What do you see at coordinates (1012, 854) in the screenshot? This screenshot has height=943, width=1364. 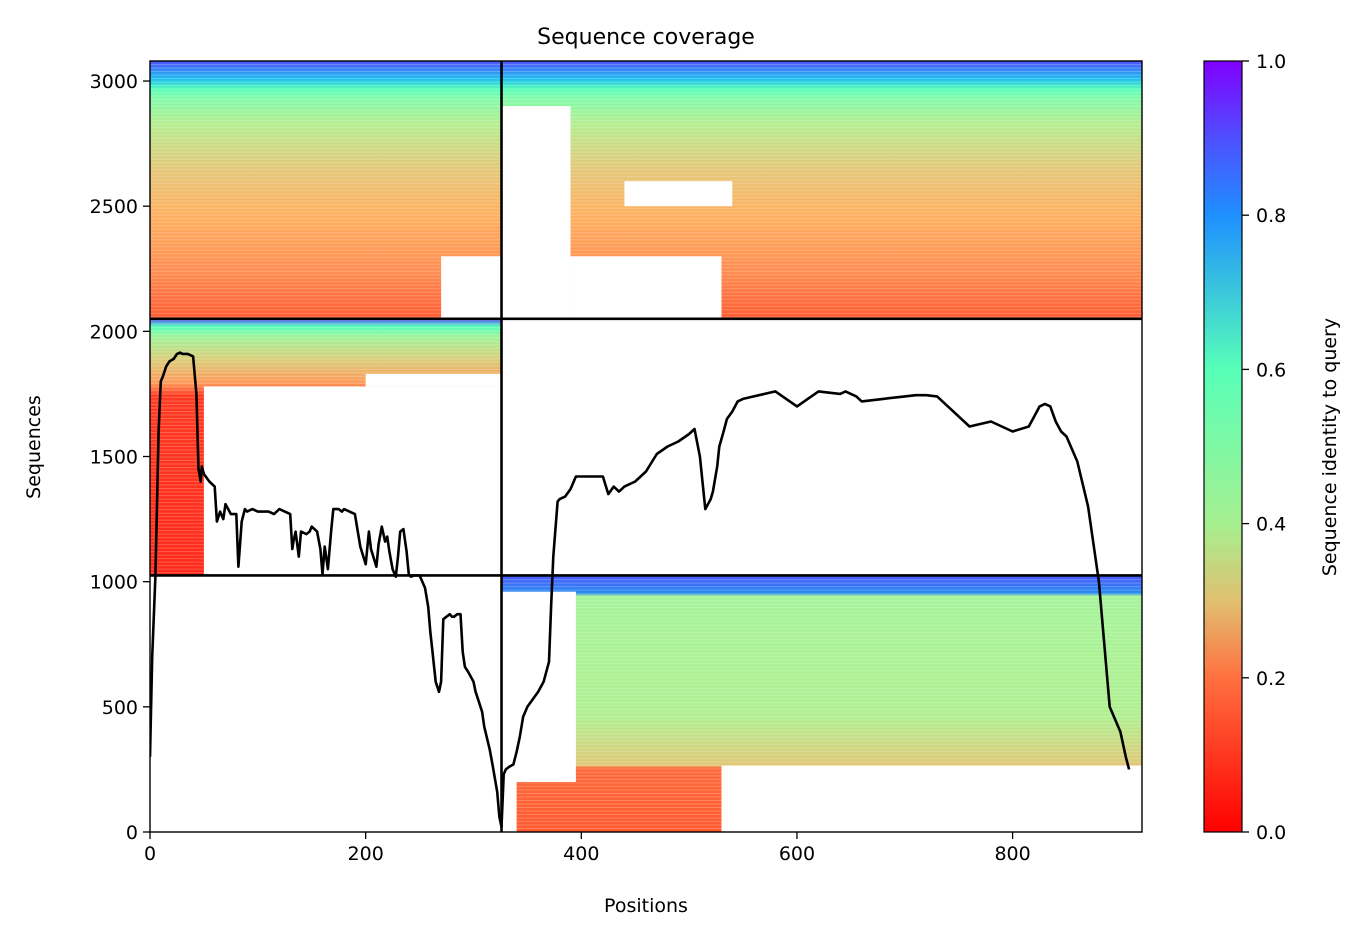 I see `x-tick-label: 800` at bounding box center [1012, 854].